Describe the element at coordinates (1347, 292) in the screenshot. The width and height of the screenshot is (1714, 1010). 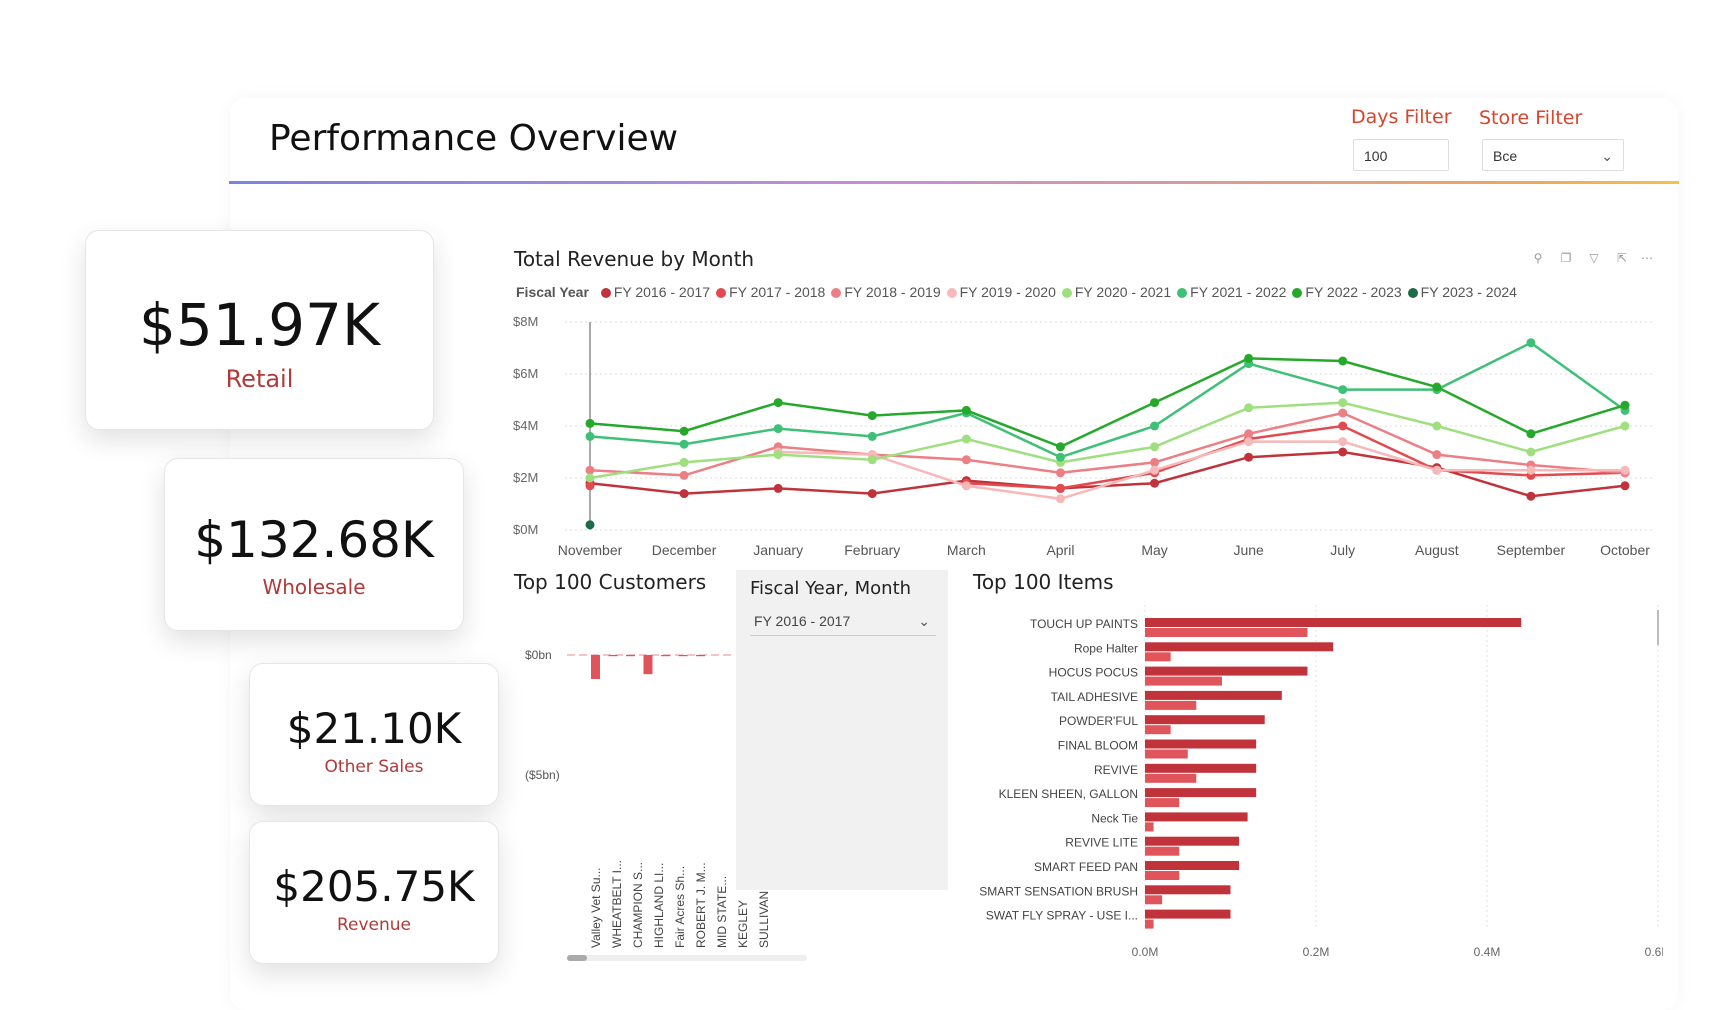
I see `legend-item: FY 2022 - 2023` at that location.